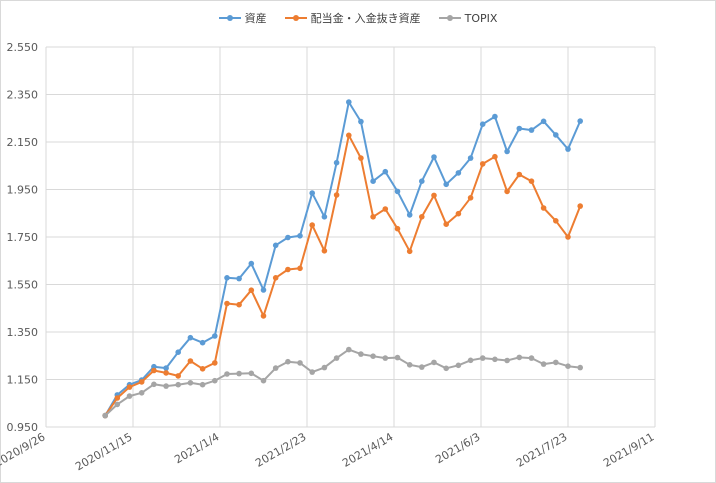 The width and height of the screenshot is (716, 483). Describe the element at coordinates (103, 451) in the screenshot. I see `x-tick-label: 2020/11/15` at that location.